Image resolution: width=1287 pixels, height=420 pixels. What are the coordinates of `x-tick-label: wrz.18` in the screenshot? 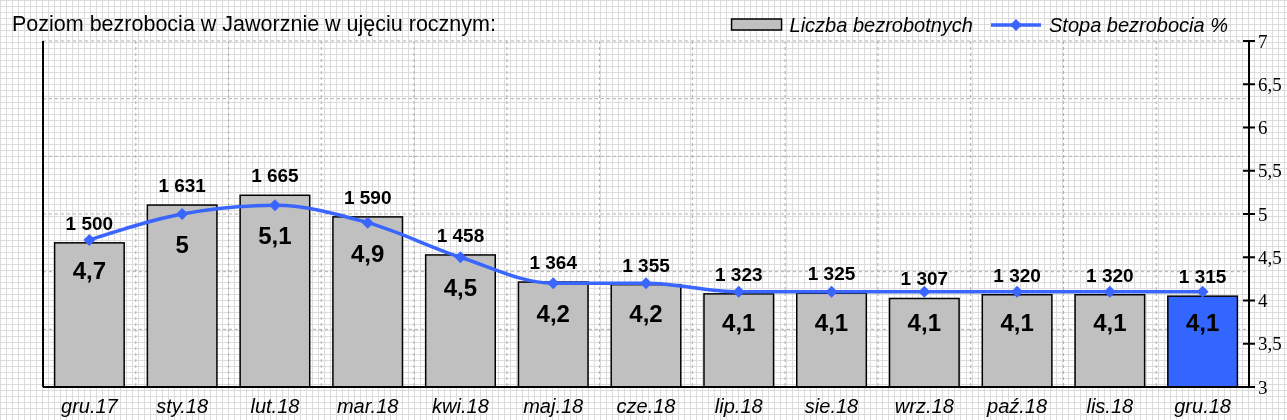 It's located at (924, 406).